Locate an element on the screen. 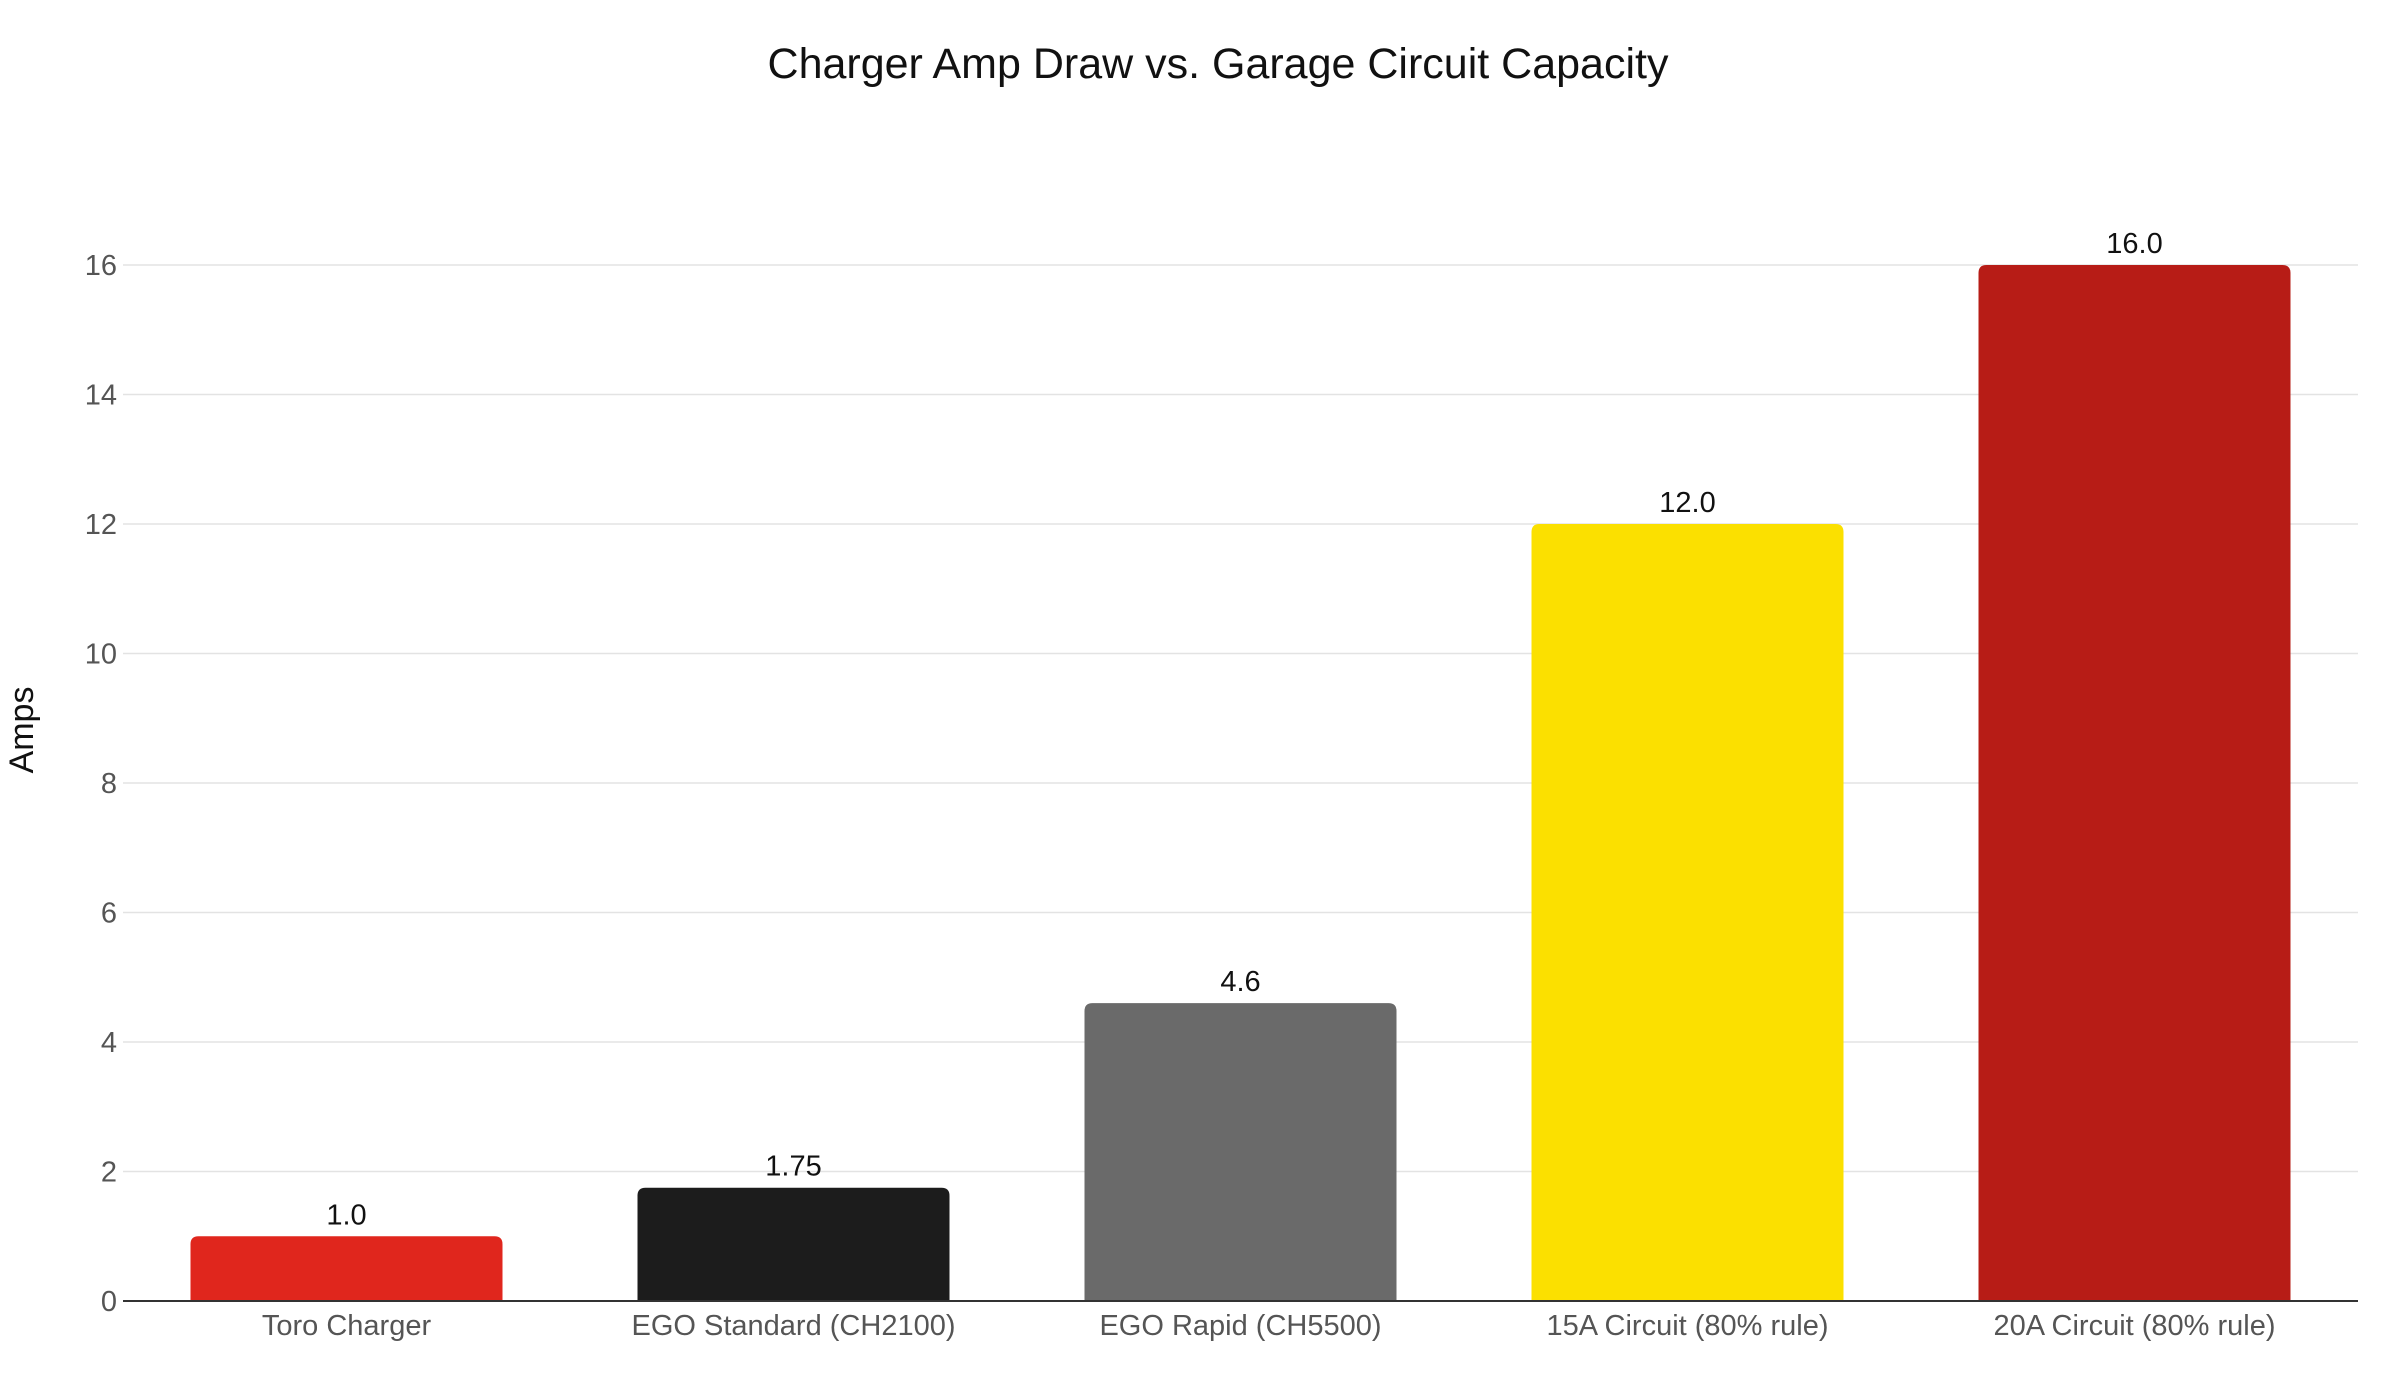 The width and height of the screenshot is (2400, 1400). data-label: 1.0 is located at coordinates (346, 1215).